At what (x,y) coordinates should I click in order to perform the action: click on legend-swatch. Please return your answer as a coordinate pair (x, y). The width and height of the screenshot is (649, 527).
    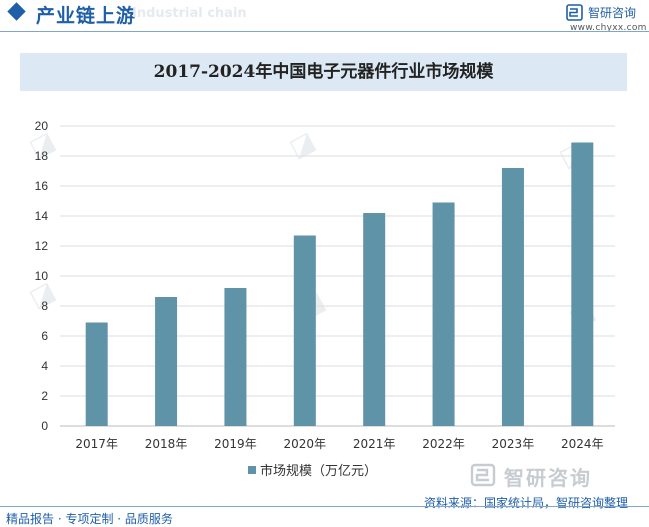
    Looking at the image, I should click on (252, 470).